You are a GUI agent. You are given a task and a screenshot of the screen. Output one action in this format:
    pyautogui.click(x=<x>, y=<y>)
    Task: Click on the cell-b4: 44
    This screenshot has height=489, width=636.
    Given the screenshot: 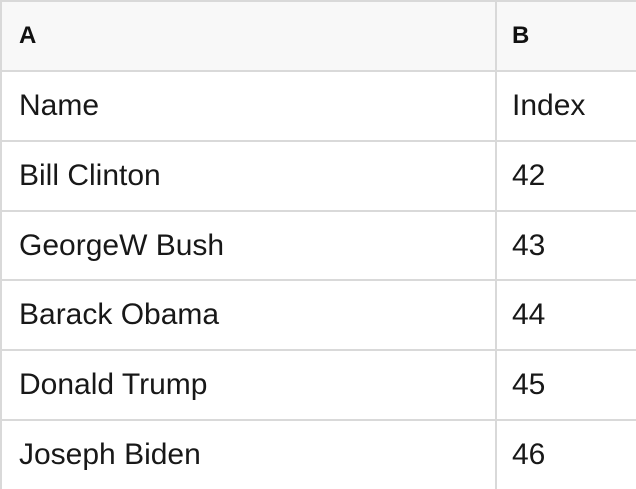 What is the action you would take?
    pyautogui.click(x=529, y=315)
    